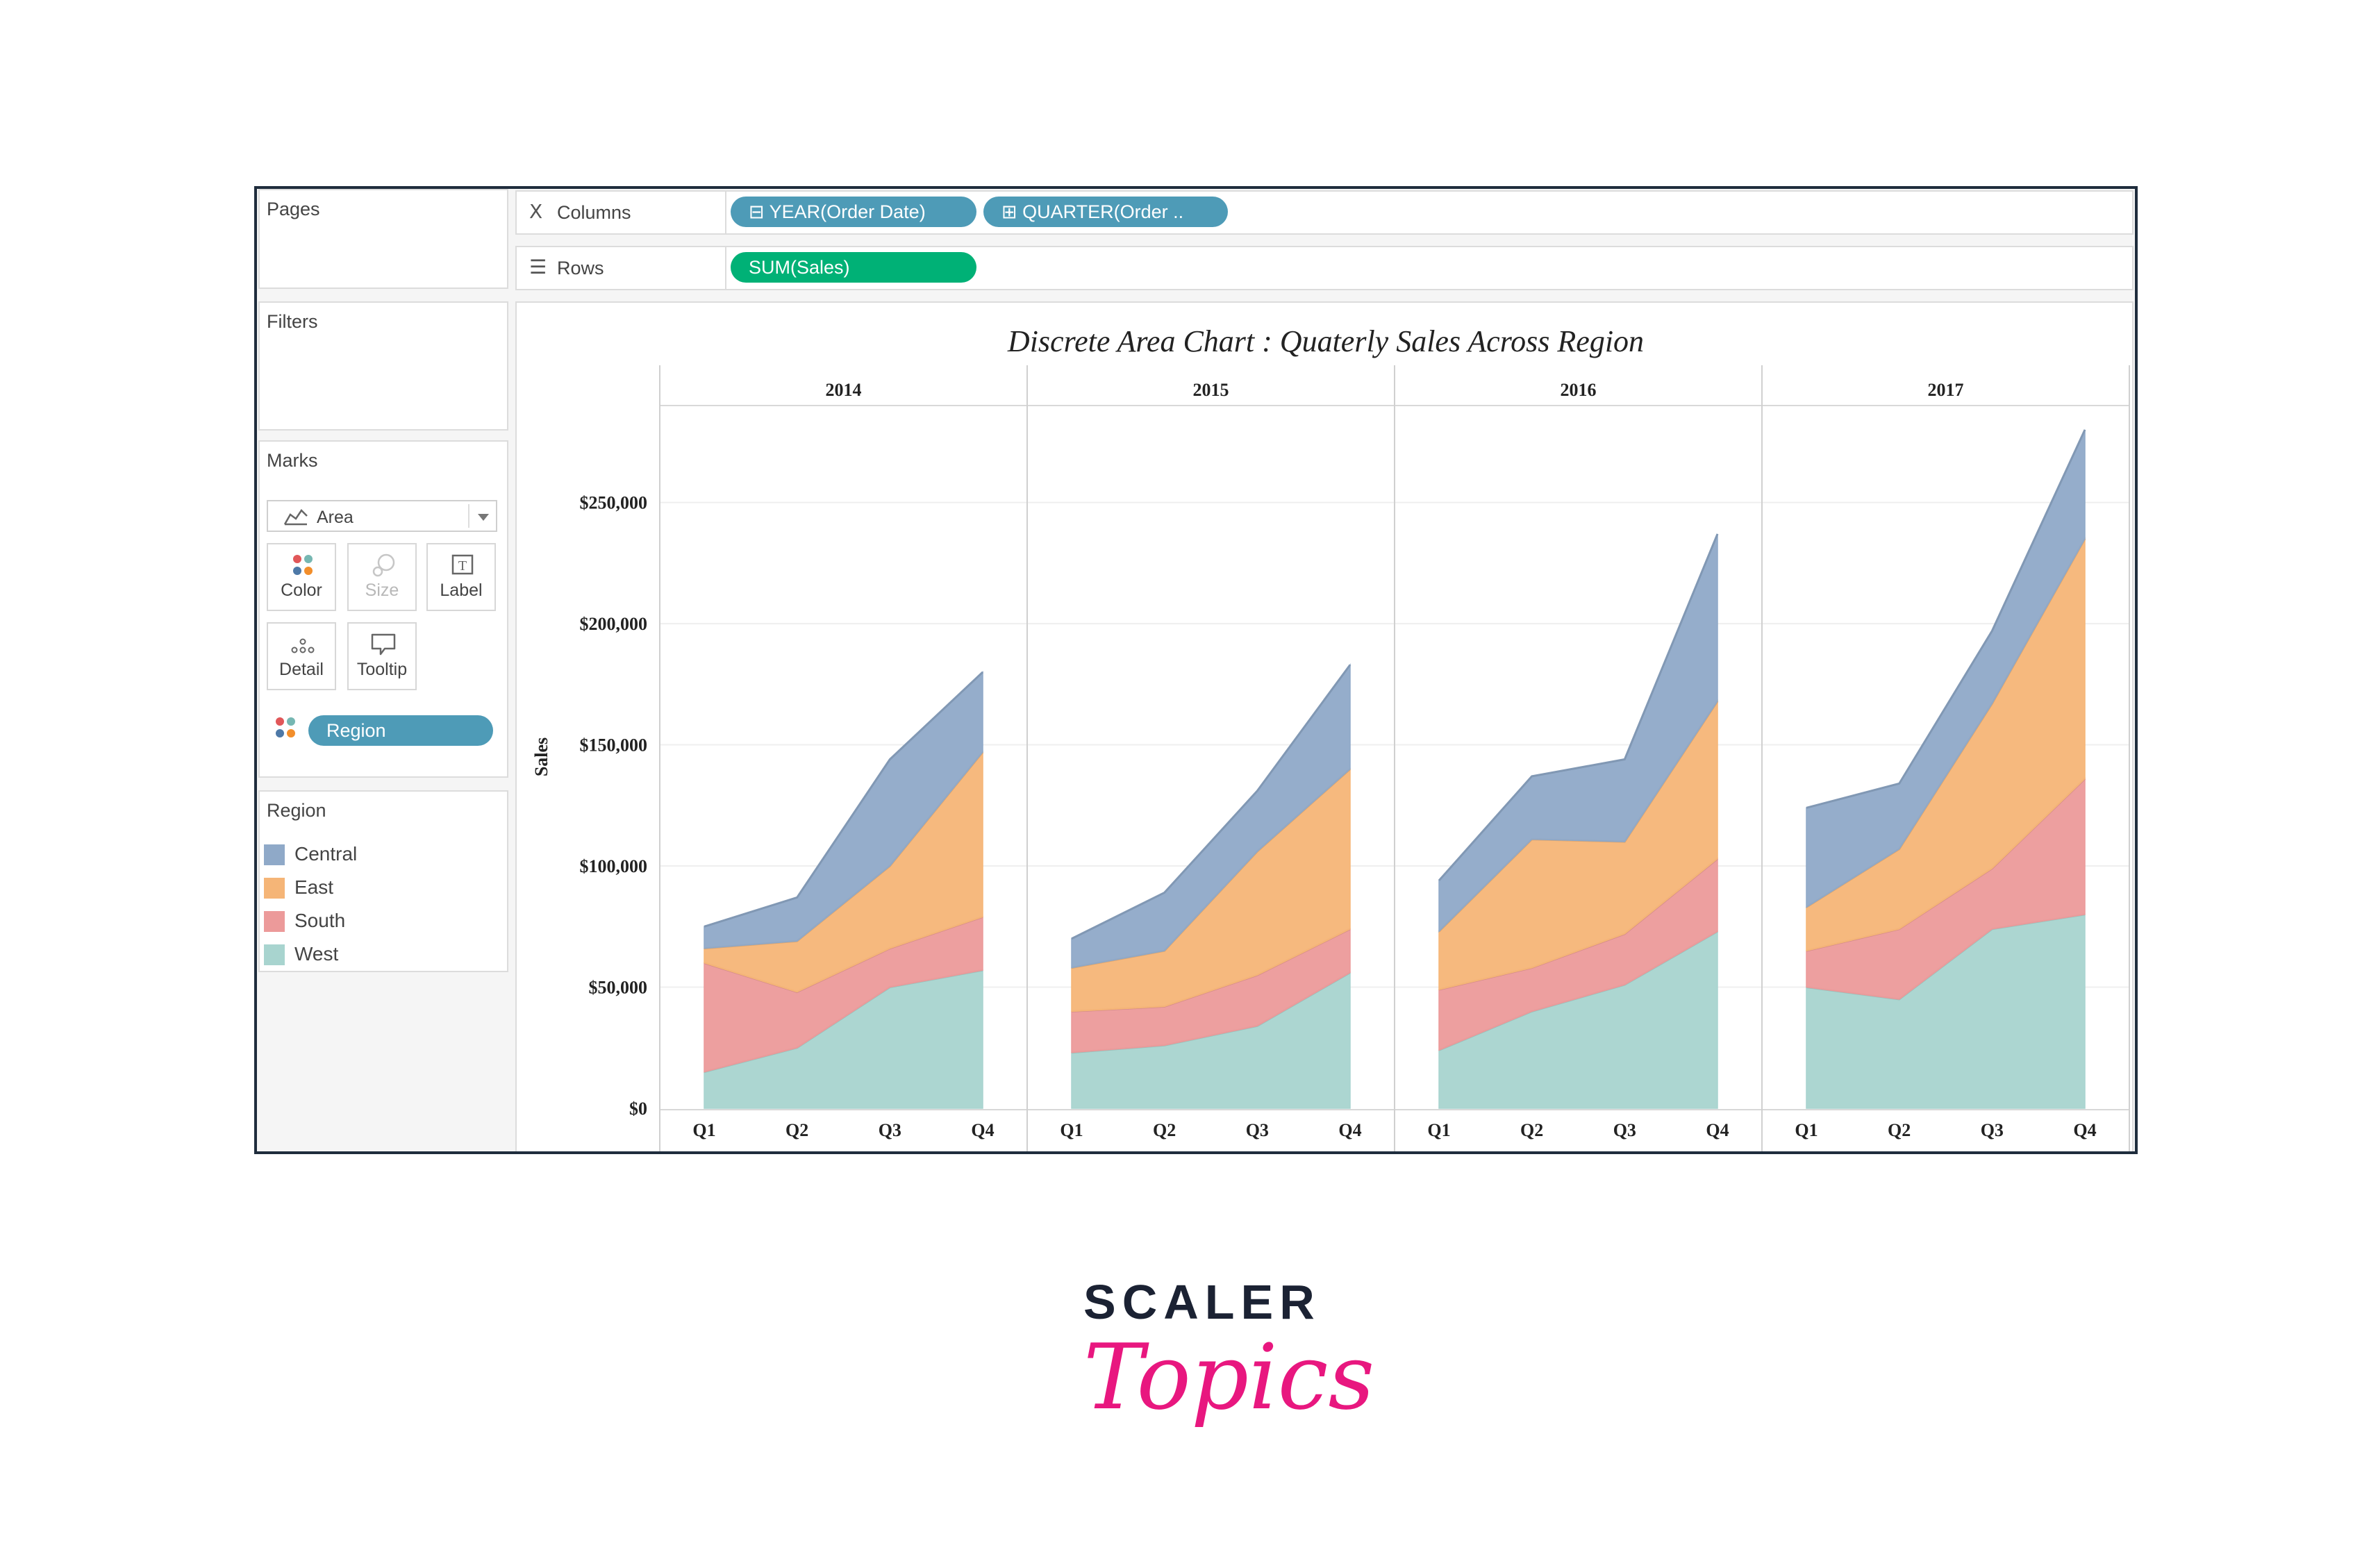 Image resolution: width=2362 pixels, height=1568 pixels. Describe the element at coordinates (301, 577) in the screenshot. I see `color-button: Color` at that location.